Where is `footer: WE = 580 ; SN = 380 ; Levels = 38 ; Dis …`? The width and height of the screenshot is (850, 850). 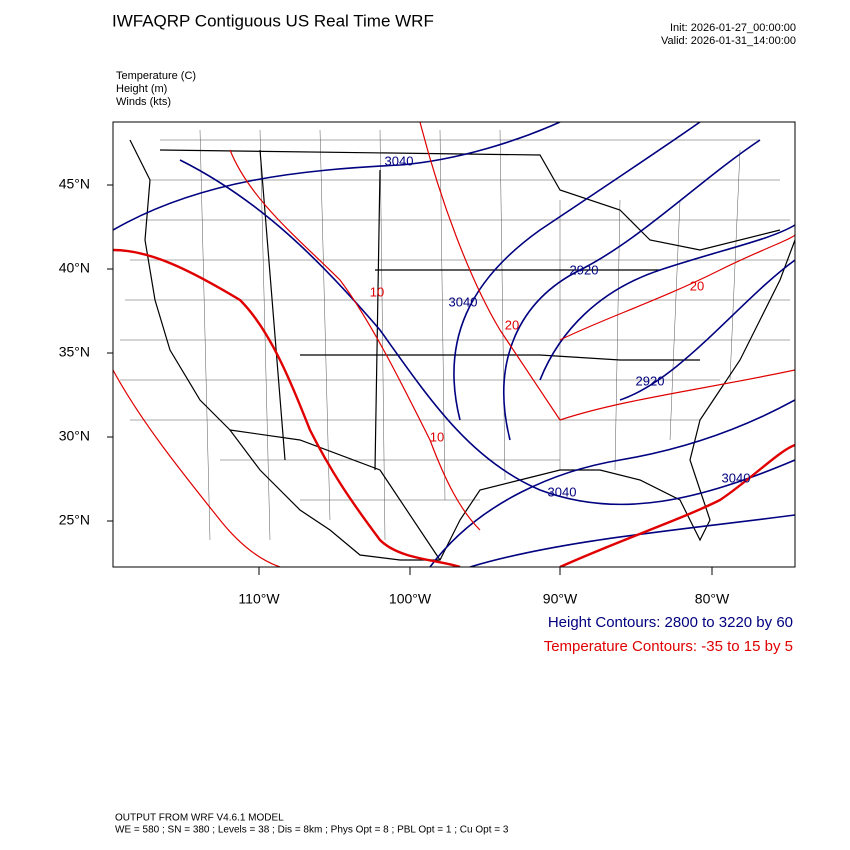
footer: WE = 580 ; SN = 380 ; Levels = 38 ; Dis … is located at coordinates (312, 830).